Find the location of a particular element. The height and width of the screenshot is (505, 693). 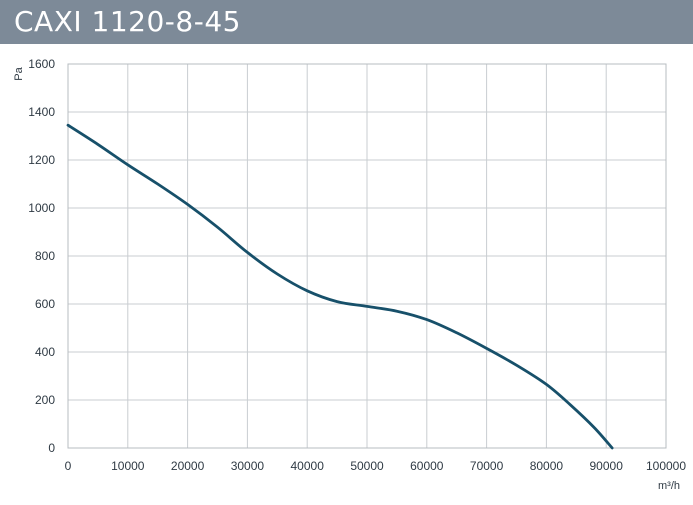

y-tick-label: 800 is located at coordinates (45, 256).